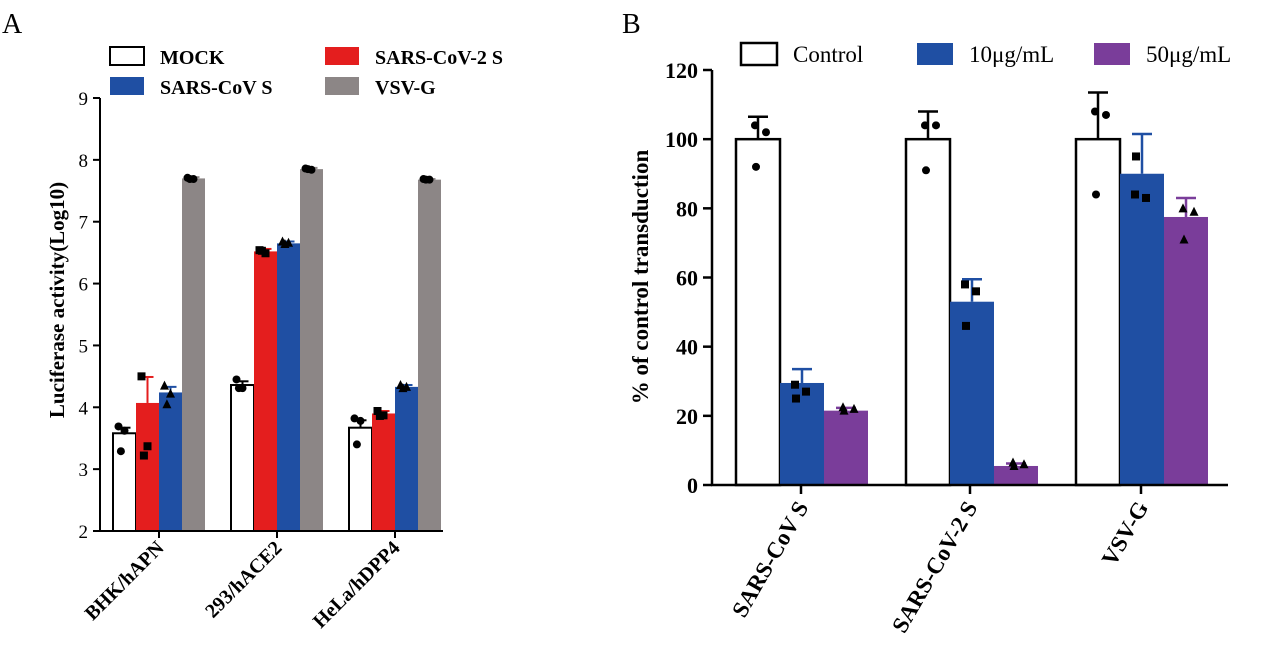 This screenshot has height=660, width=1270. I want to click on panel-b-legend: Control 10μg/mL 50μg/mL, so click(985, 54).